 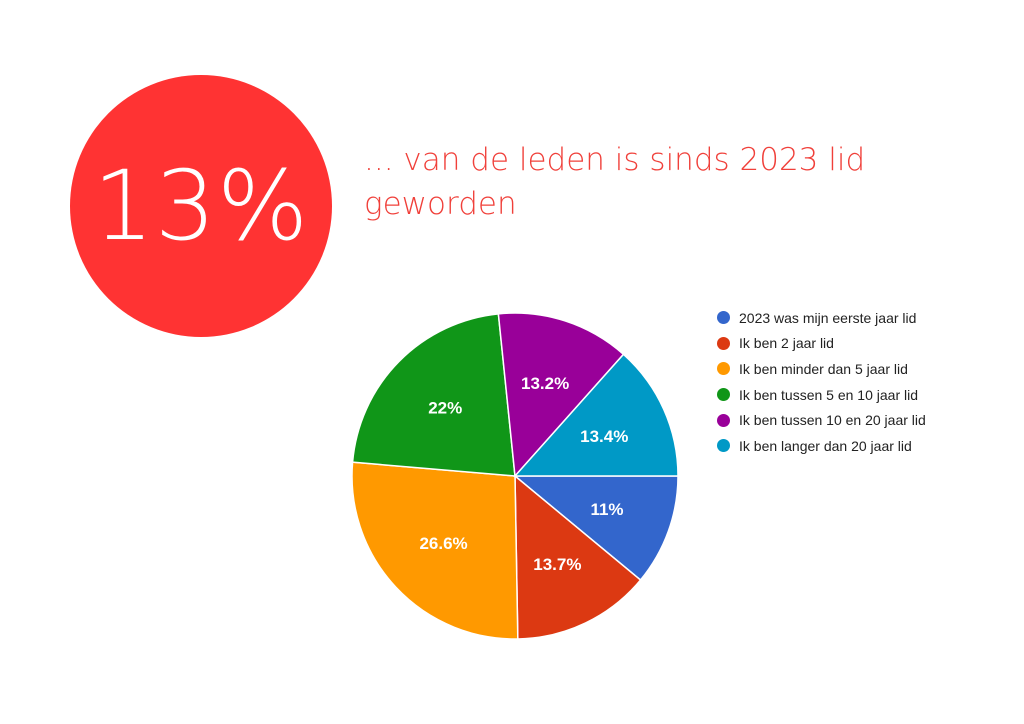 What do you see at coordinates (557, 564) in the screenshot?
I see `pie-slice-label-2: 13.7%` at bounding box center [557, 564].